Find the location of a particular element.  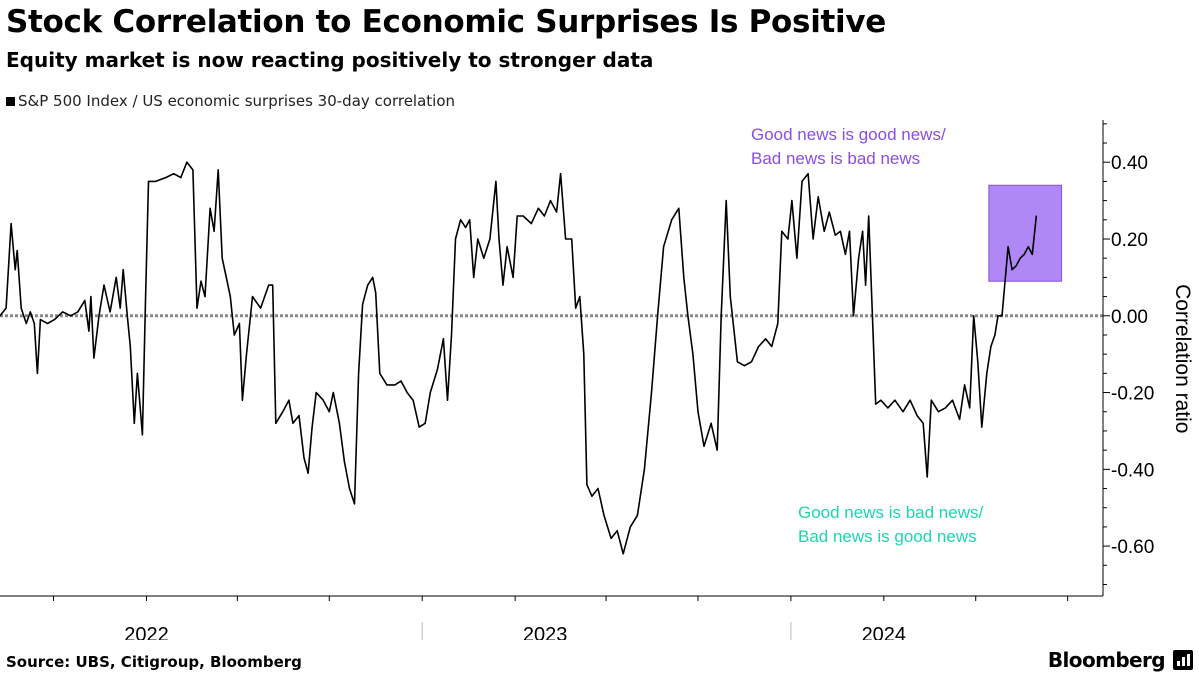

x-axis: 2022 2023 2024 is located at coordinates (551, 617).